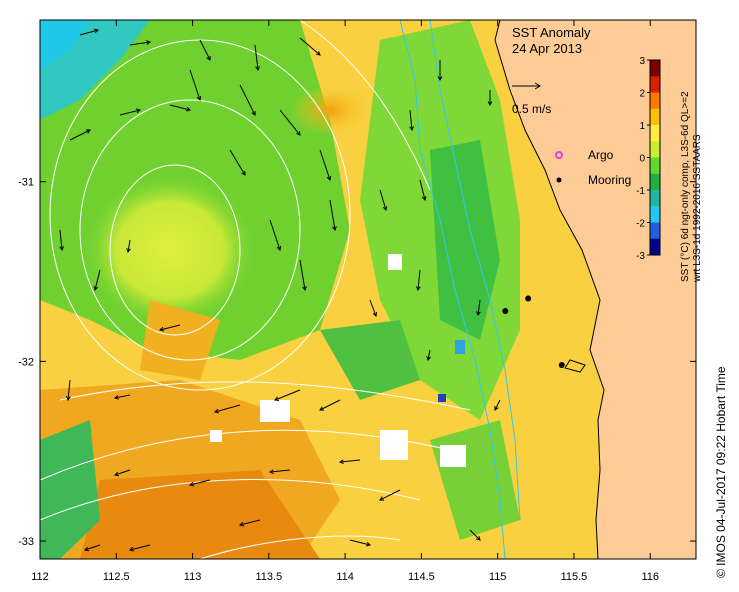 The width and height of the screenshot is (739, 592). What do you see at coordinates (640, 191) in the screenshot?
I see `colorbar-tick-label: -1` at bounding box center [640, 191].